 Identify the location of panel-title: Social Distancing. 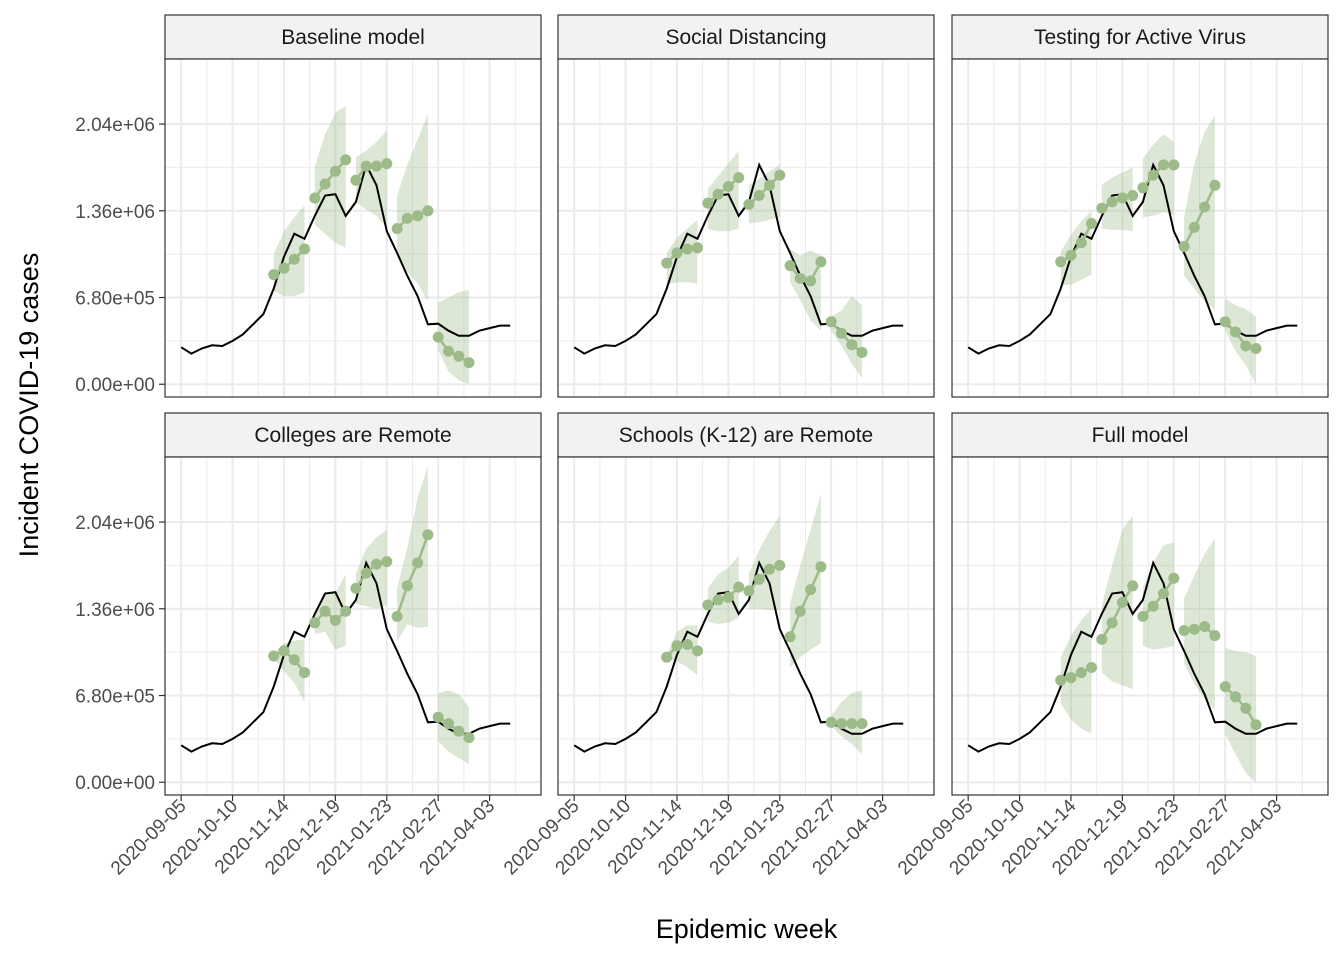
(745, 37).